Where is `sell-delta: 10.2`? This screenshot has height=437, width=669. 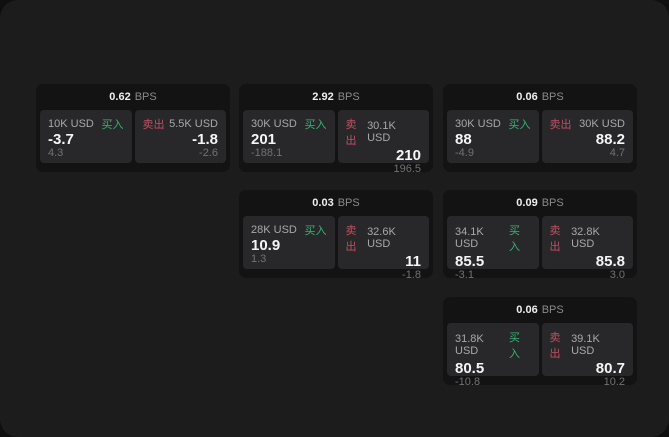 sell-delta: 10.2 is located at coordinates (614, 380).